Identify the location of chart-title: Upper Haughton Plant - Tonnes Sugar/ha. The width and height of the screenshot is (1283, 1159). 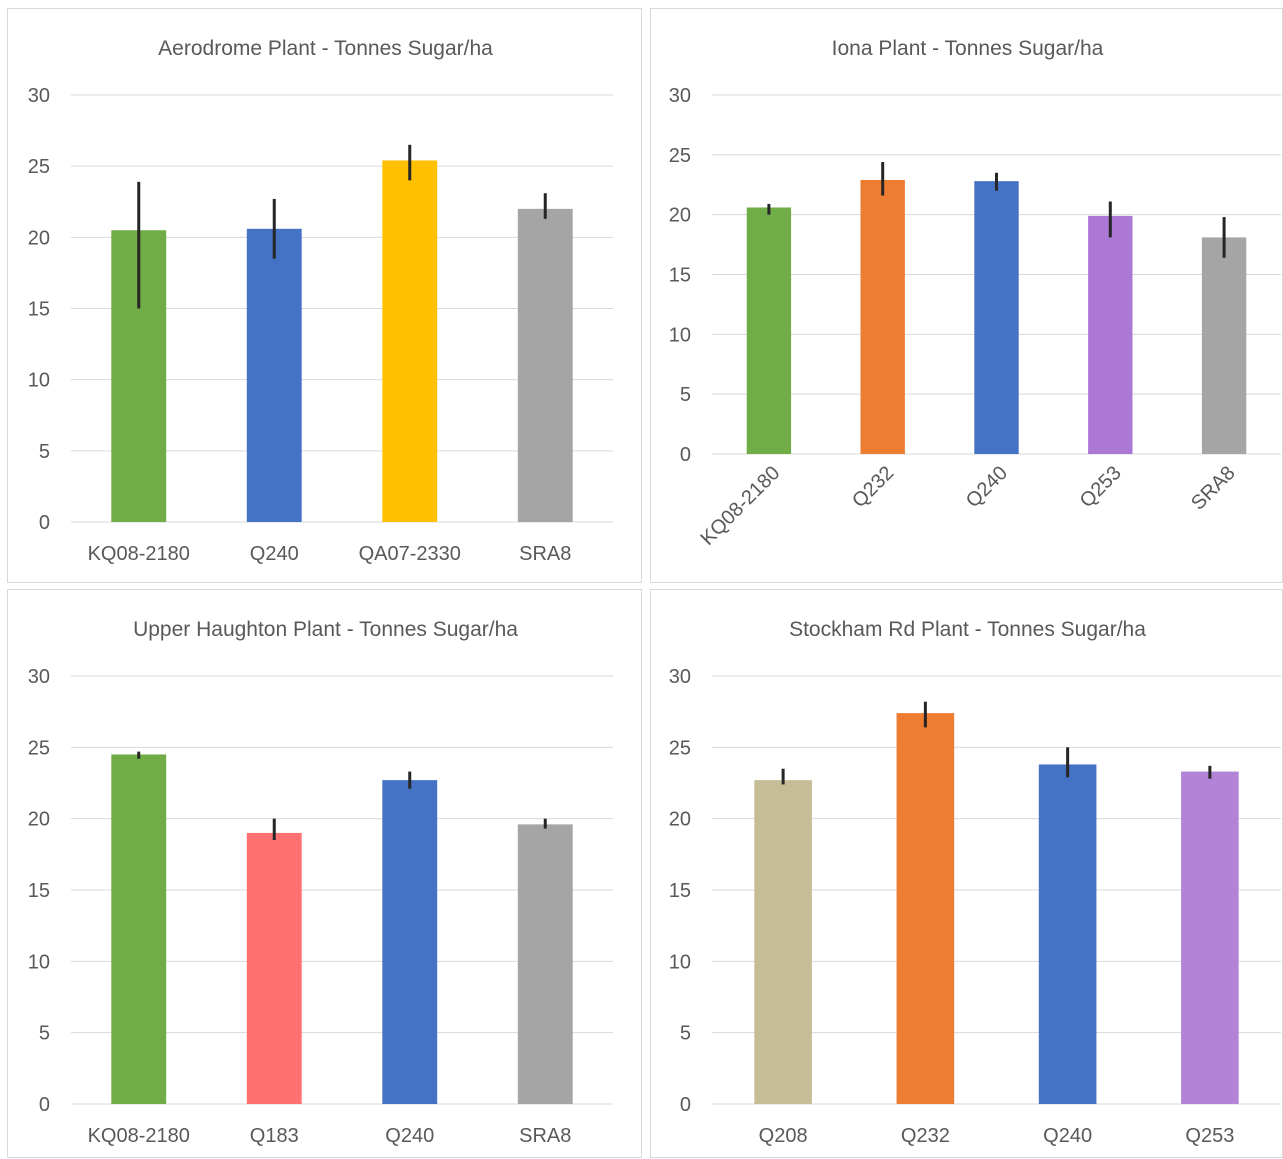
(325, 629).